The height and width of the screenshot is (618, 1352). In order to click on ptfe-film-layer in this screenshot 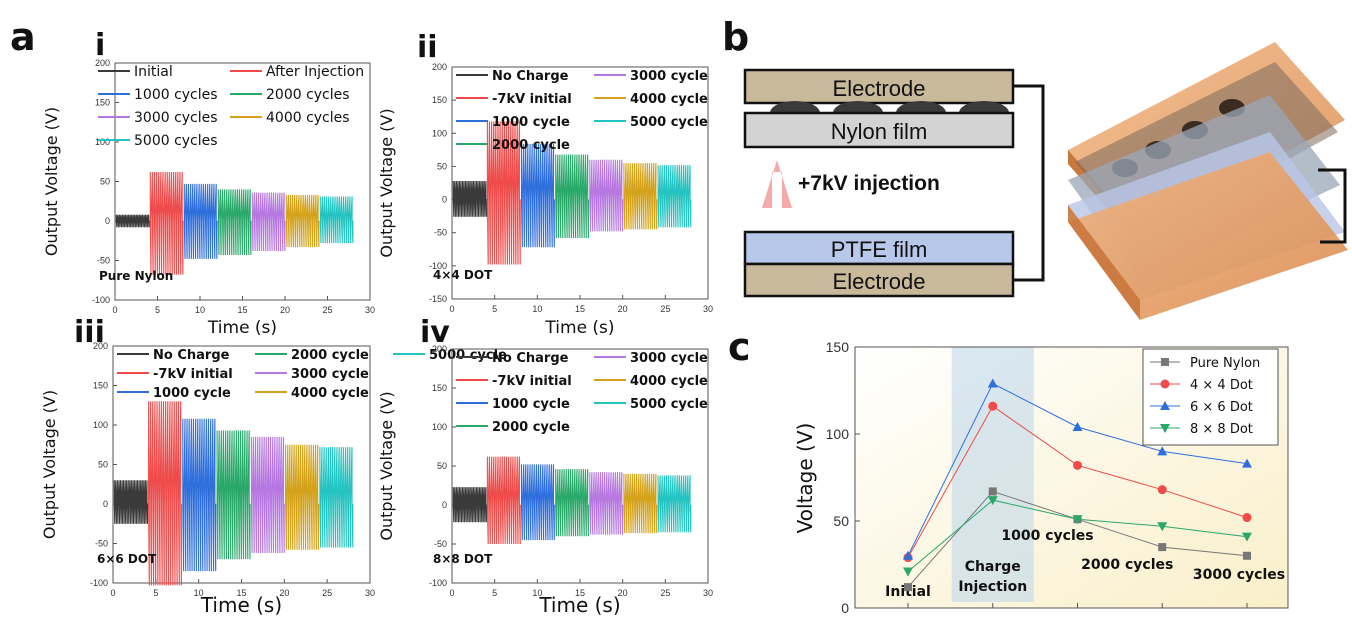, I will do `click(879, 248)`.